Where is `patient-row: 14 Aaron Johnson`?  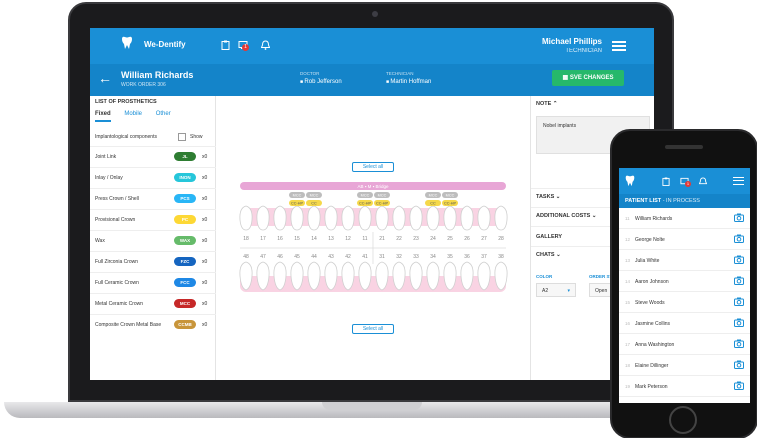 patient-row: 14 Aaron Johnson is located at coordinates (684, 281).